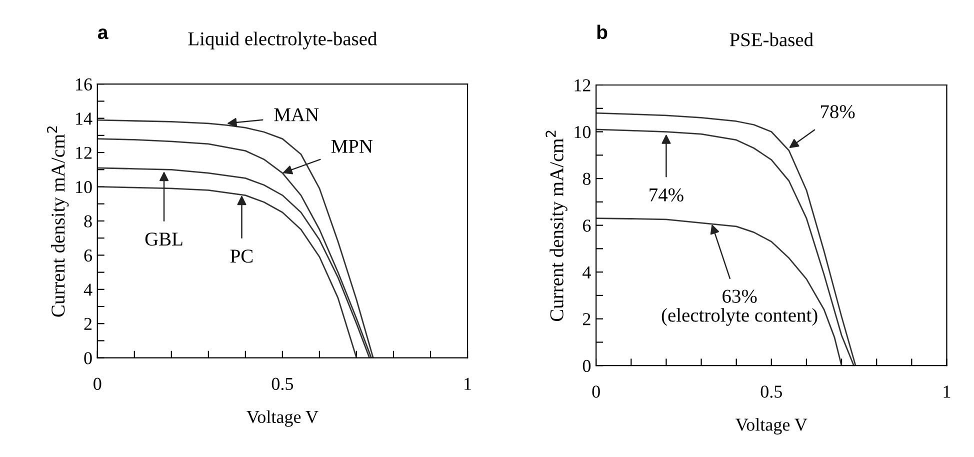  What do you see at coordinates (602, 32) in the screenshot?
I see `text: b` at bounding box center [602, 32].